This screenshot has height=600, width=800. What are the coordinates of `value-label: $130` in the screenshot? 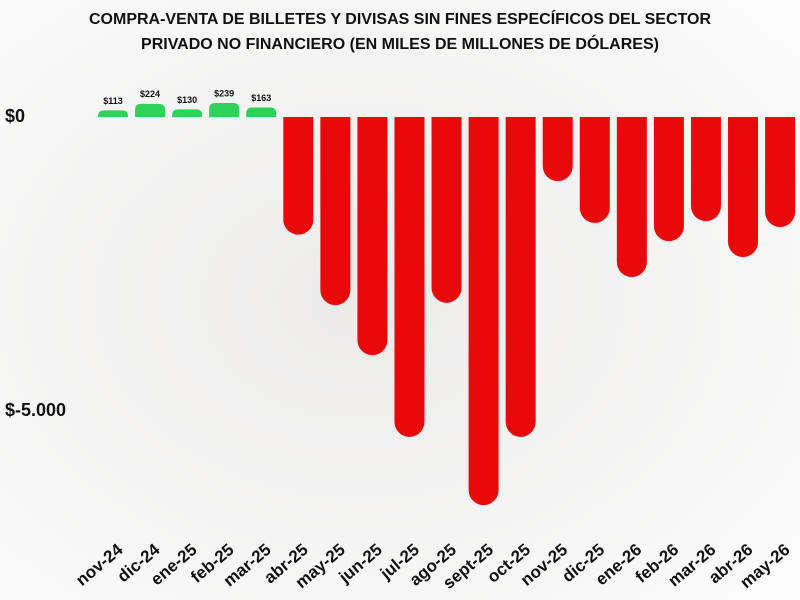 It's located at (187, 100).